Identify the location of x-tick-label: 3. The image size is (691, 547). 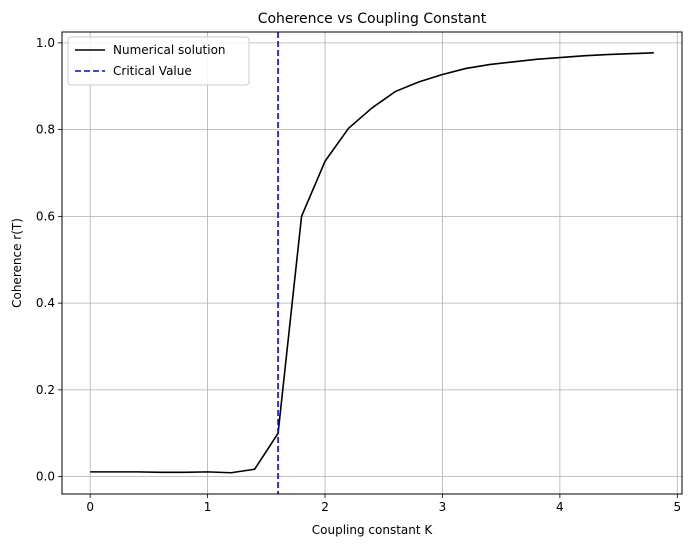
(443, 507).